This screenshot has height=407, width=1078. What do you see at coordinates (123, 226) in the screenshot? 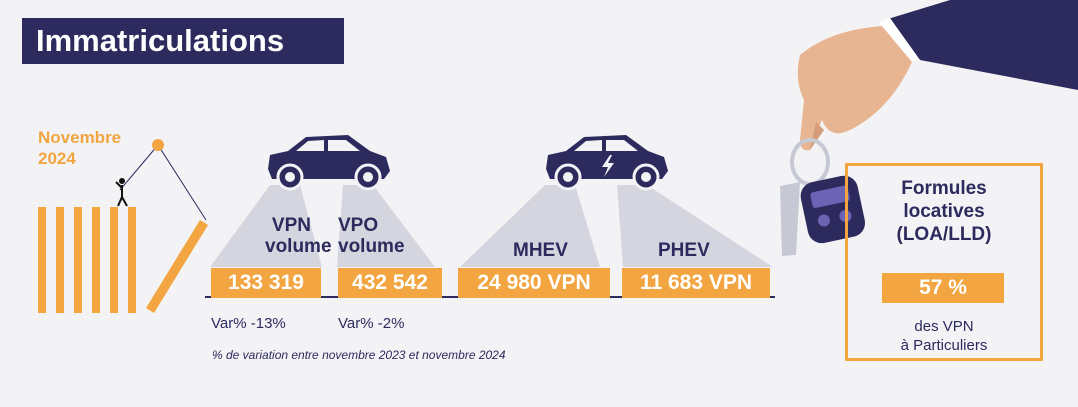
I see `domino-illustration` at bounding box center [123, 226].